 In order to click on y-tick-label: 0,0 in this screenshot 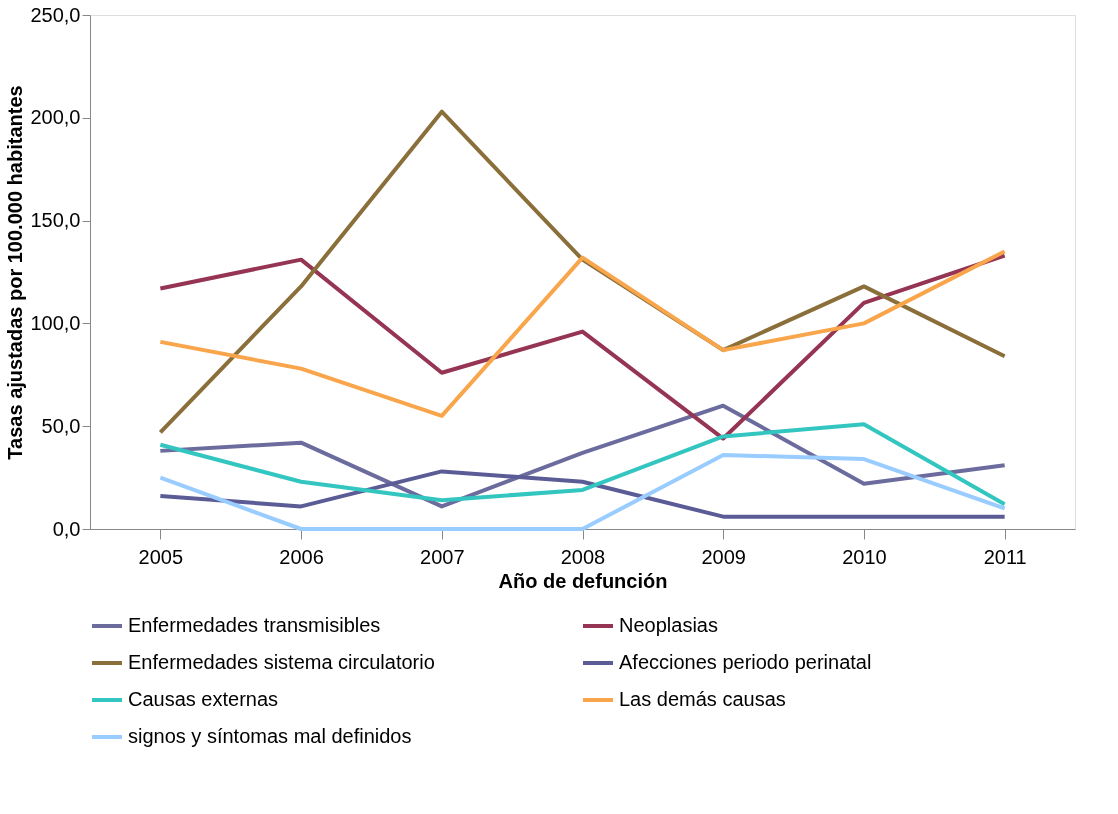, I will do `click(66, 528)`.